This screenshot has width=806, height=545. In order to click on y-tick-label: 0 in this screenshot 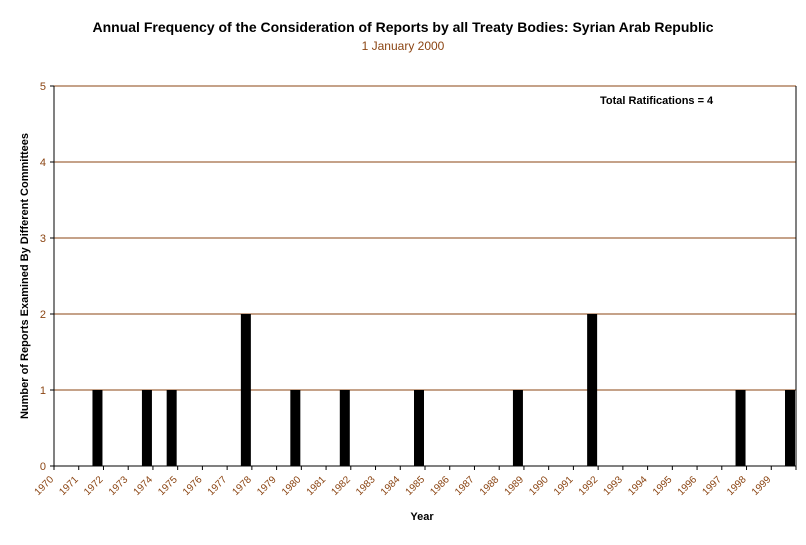, I will do `click(43, 467)`.